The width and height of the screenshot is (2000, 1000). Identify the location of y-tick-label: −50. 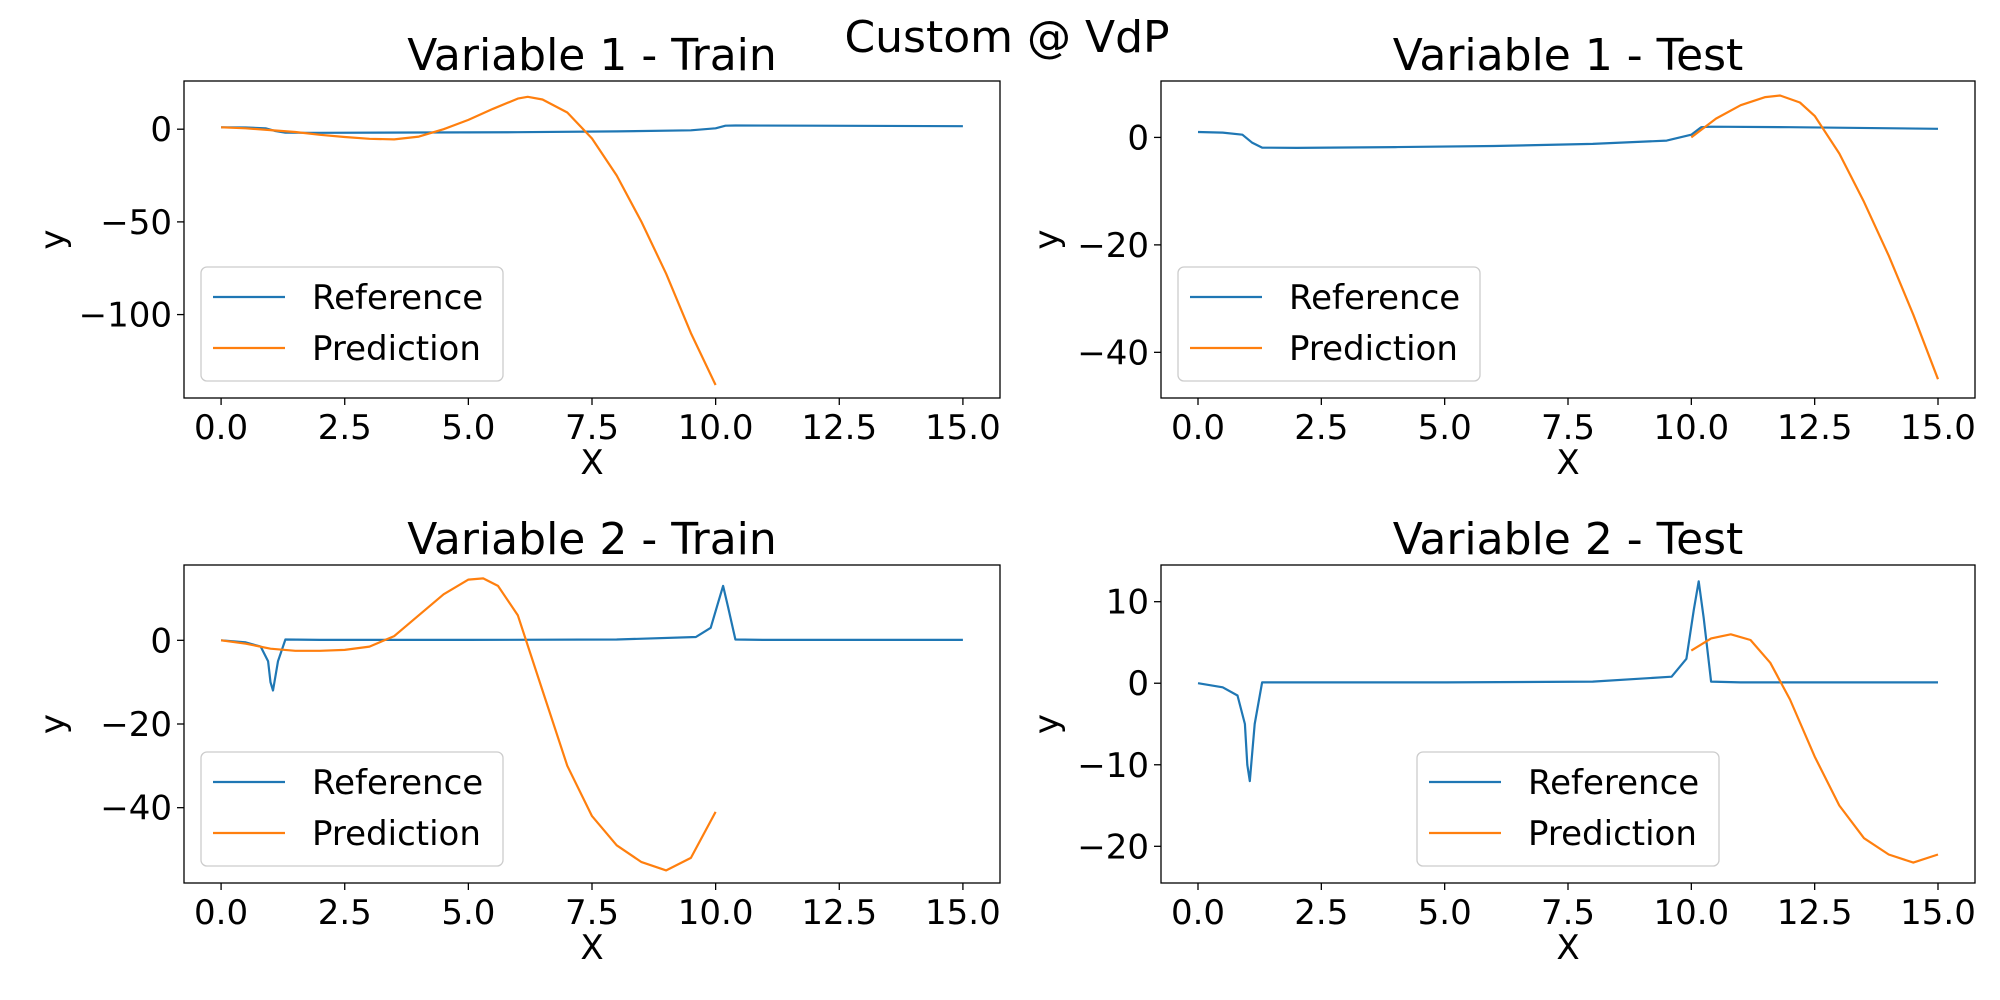
(136, 223).